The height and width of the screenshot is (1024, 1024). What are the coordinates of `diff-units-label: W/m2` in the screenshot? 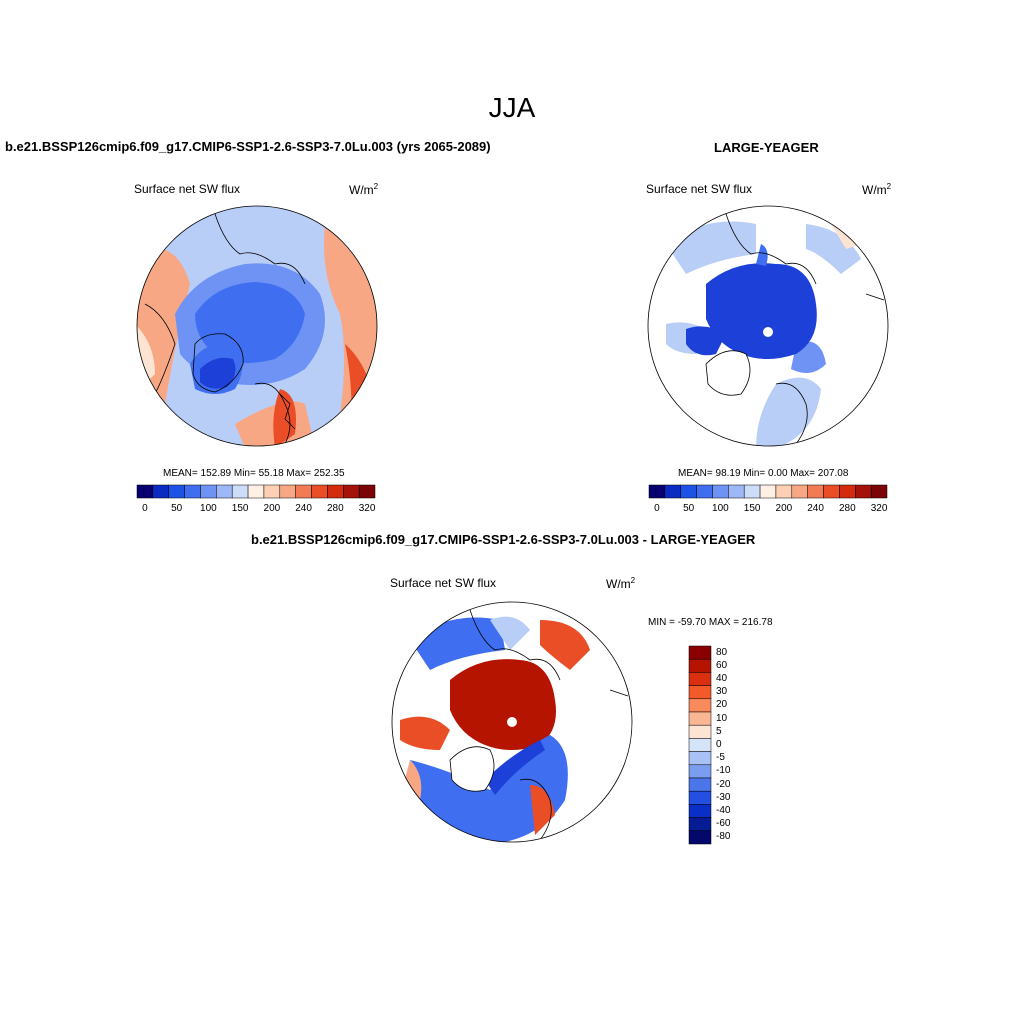 It's located at (621, 583).